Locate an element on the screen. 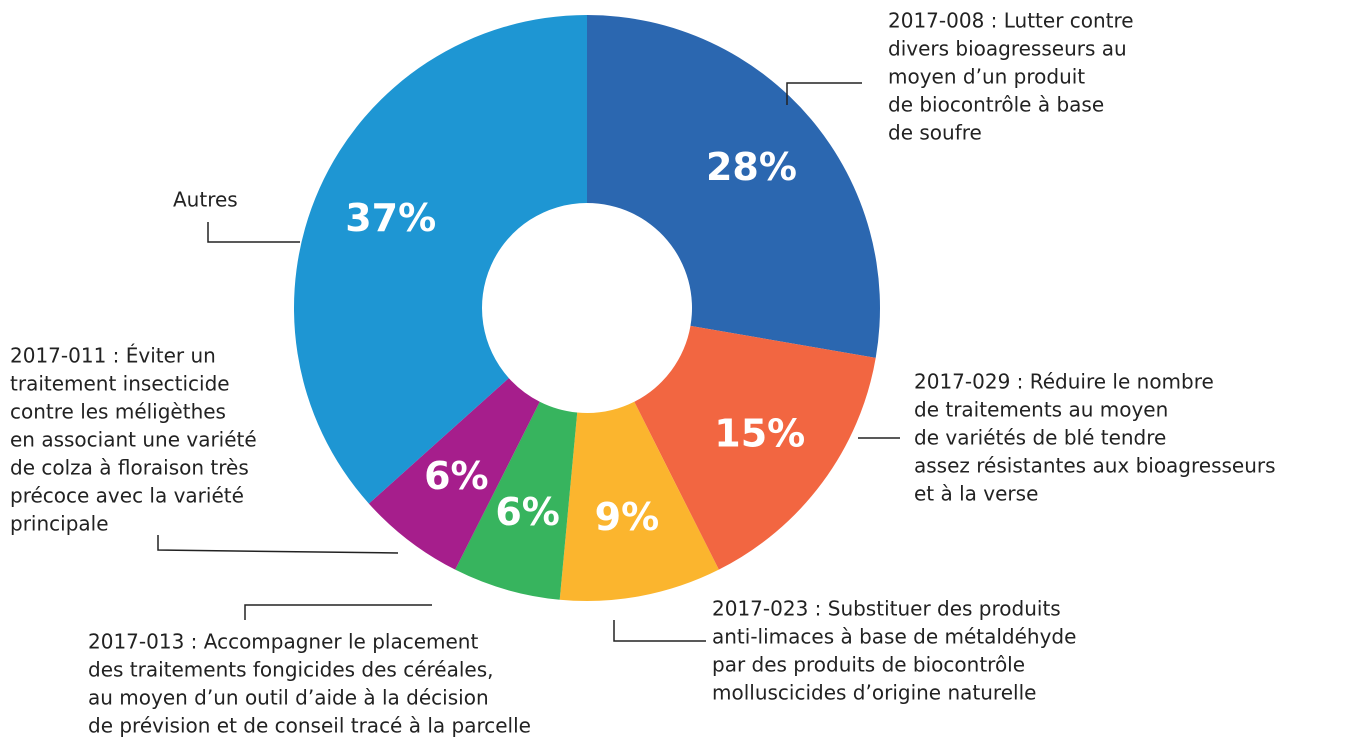 The height and width of the screenshot is (746, 1361). category-label: des traitements fongicides des céréales, is located at coordinates (290, 670).